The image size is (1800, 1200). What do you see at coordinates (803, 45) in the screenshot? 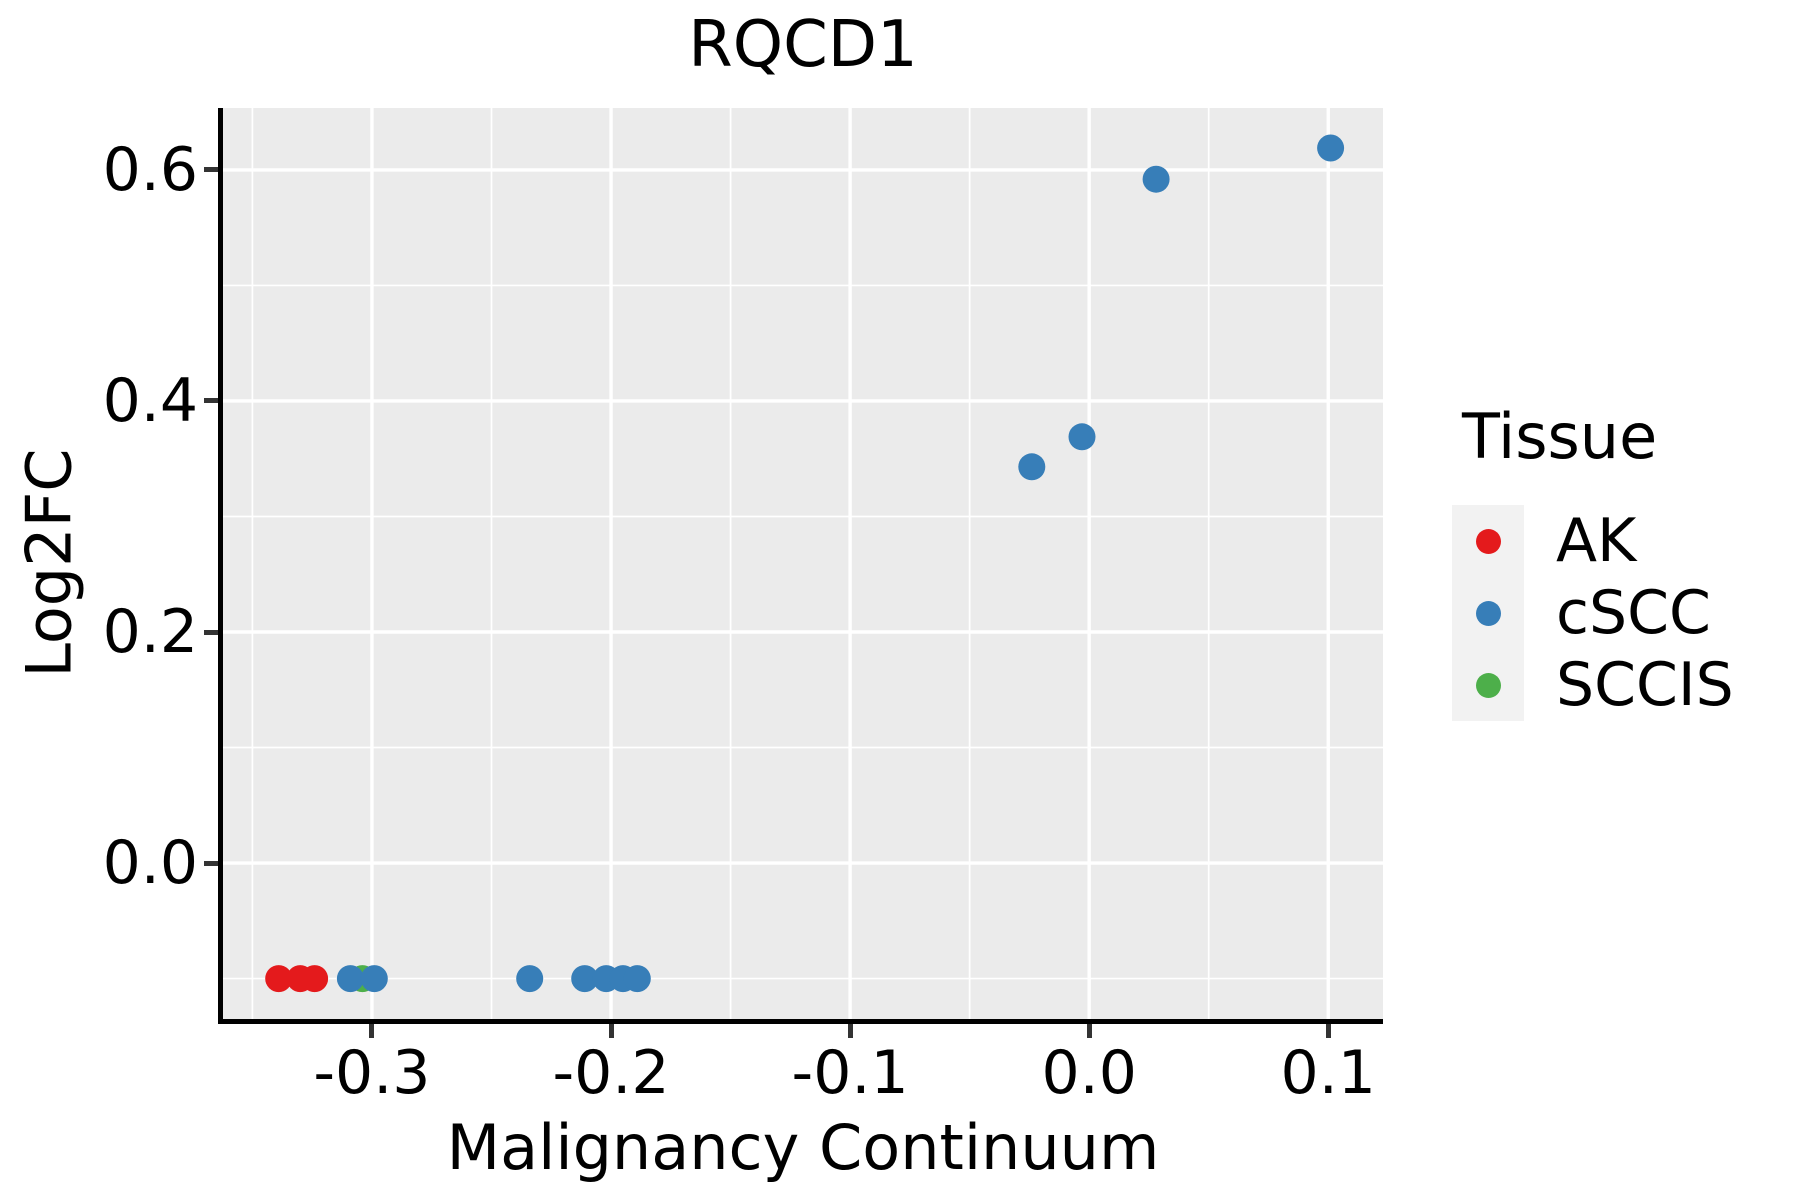
I see `plot-title: RQCD1` at bounding box center [803, 45].